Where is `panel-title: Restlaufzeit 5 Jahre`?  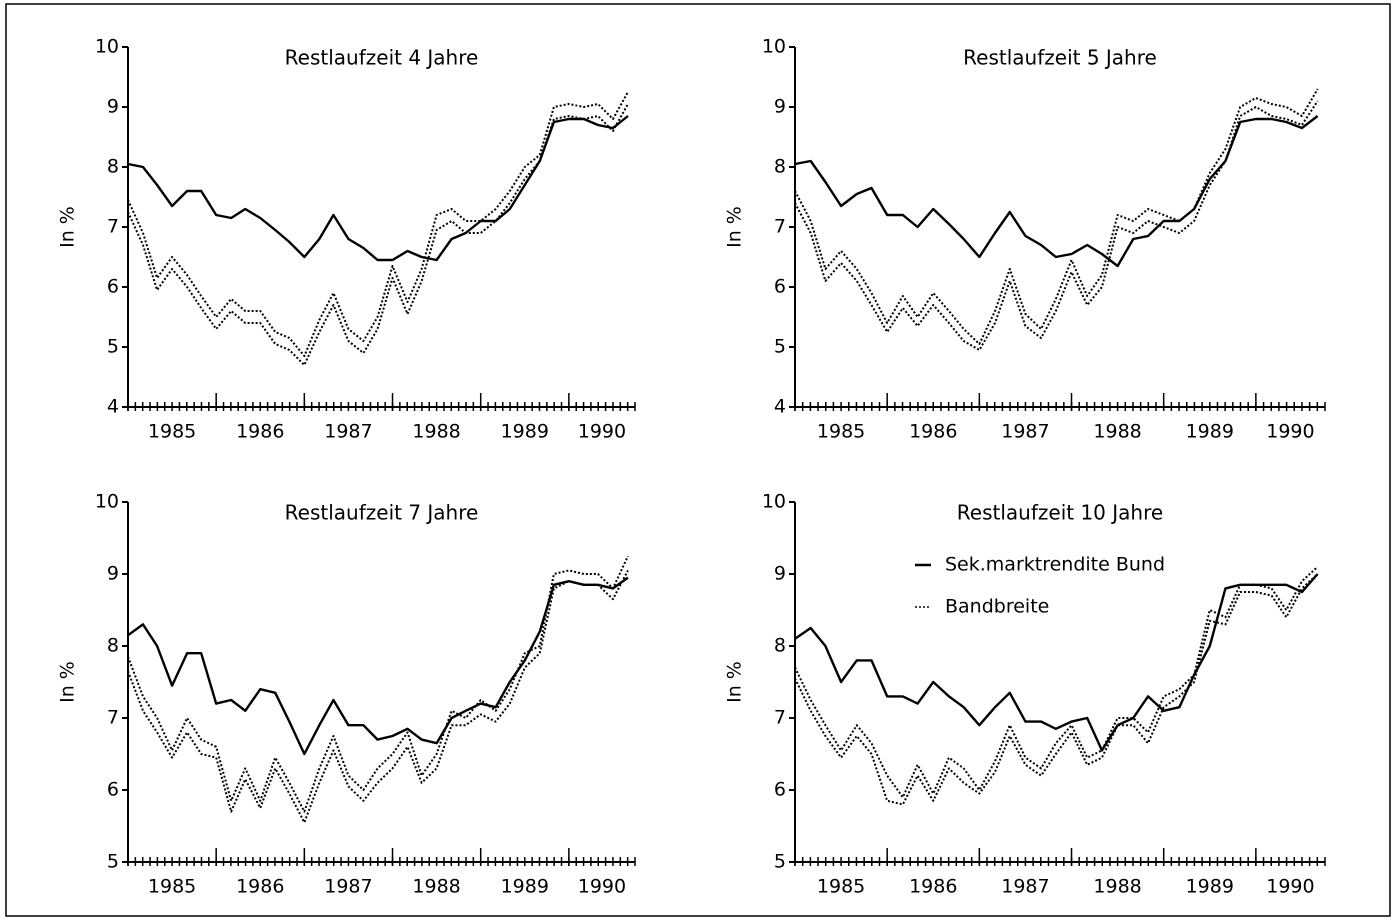
panel-title: Restlaufzeit 5 Jahre is located at coordinates (1060, 58).